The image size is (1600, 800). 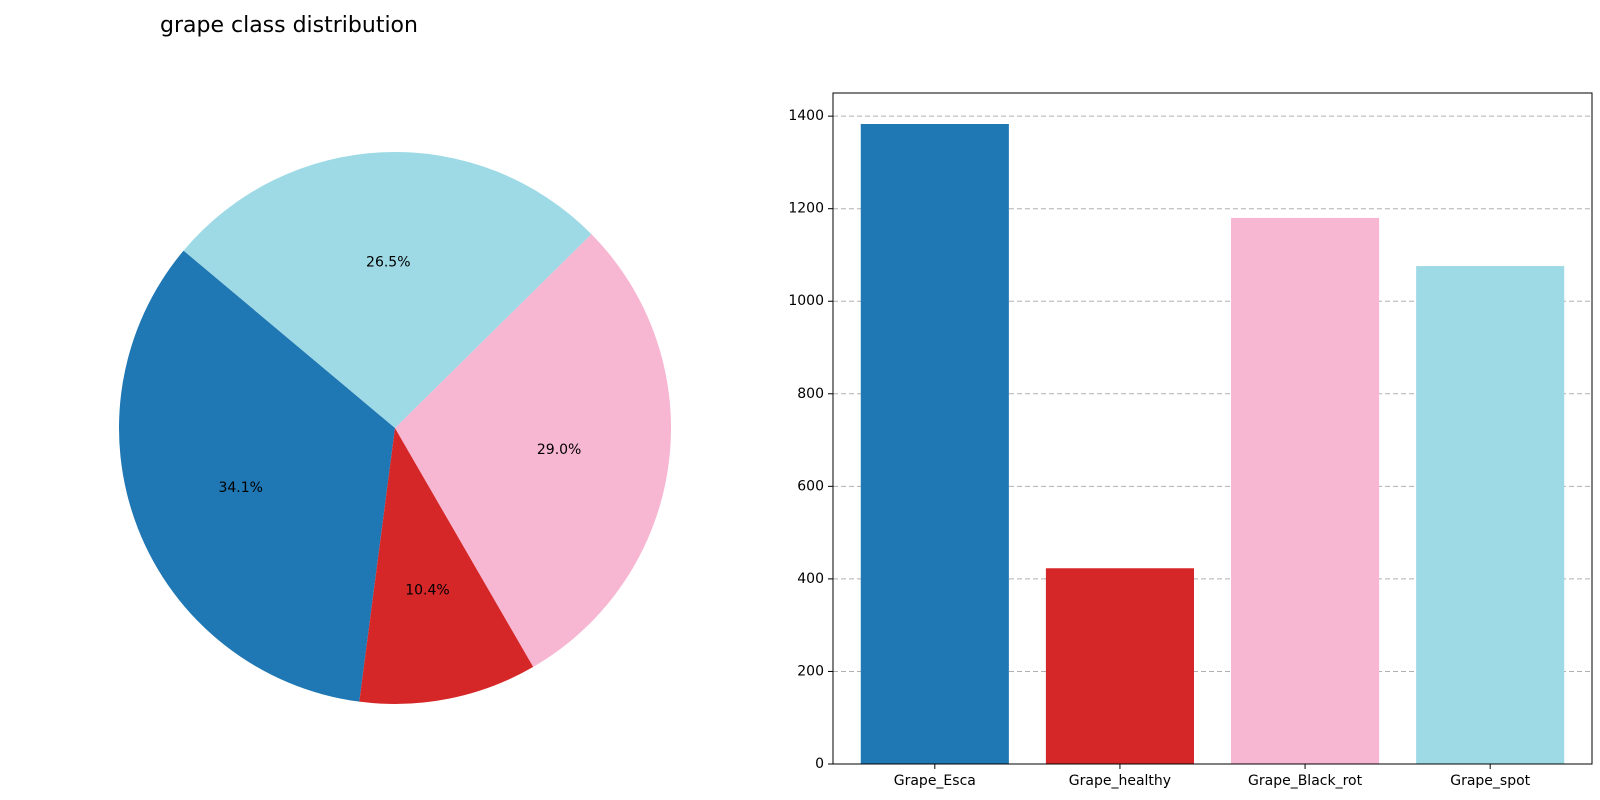 What do you see at coordinates (1490, 781) in the screenshot?
I see `x-tick-label-grape-spot: Grape_spot` at bounding box center [1490, 781].